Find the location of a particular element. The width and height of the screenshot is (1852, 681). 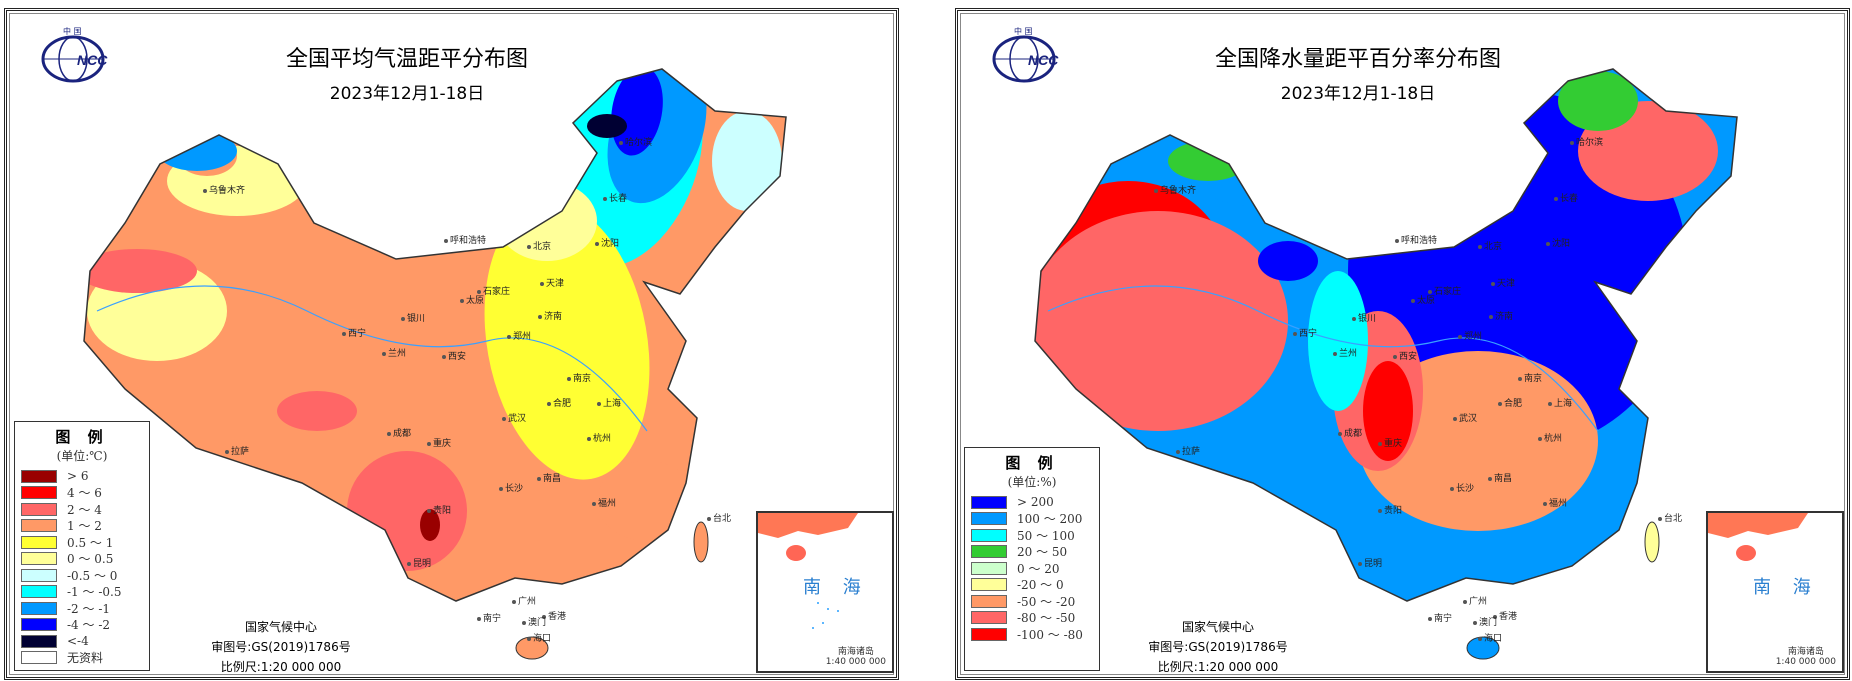

legend-label: -4 ～ -2 is located at coordinates (89, 625).